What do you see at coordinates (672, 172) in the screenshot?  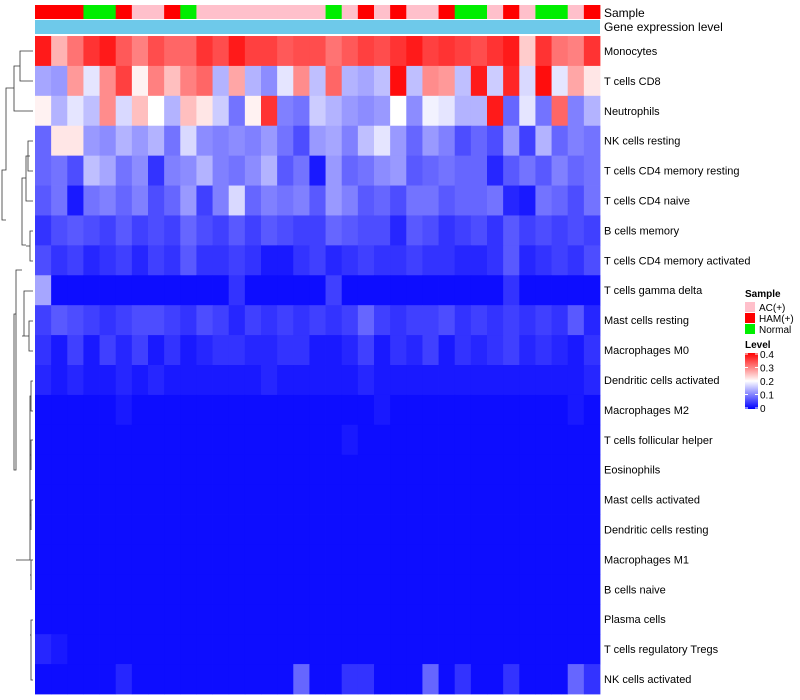 I see `row-label: T cells CD4 memory resting` at bounding box center [672, 172].